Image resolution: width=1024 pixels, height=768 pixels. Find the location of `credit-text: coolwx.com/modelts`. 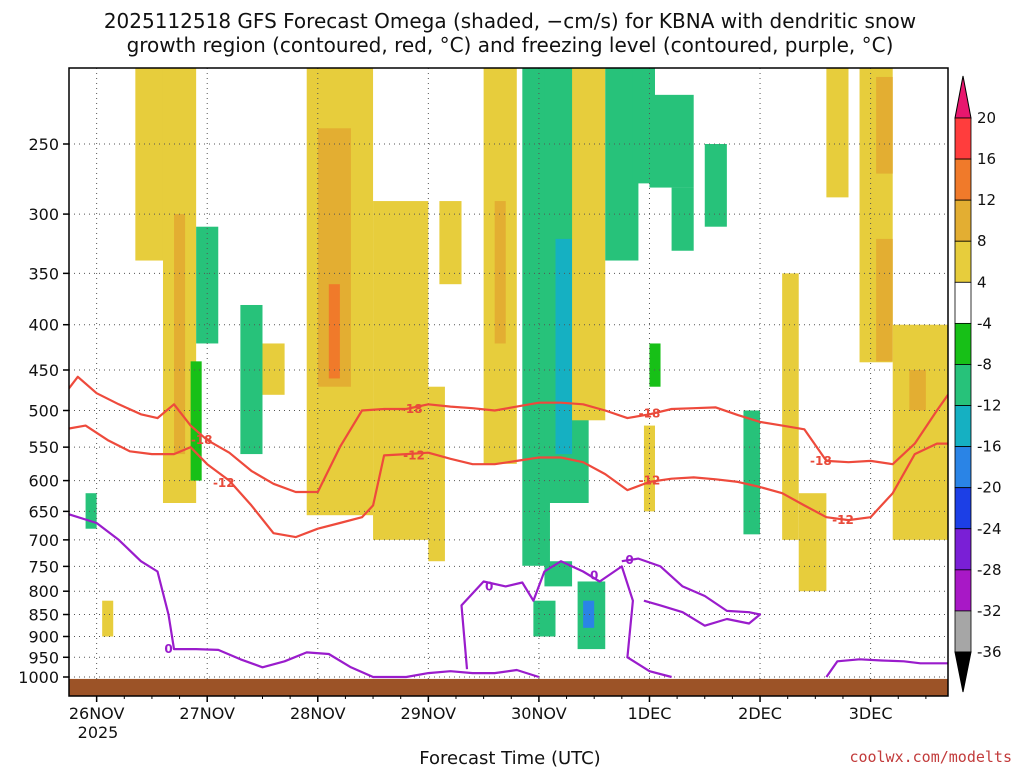

credit-text: coolwx.com/modelts is located at coordinates (930, 757).